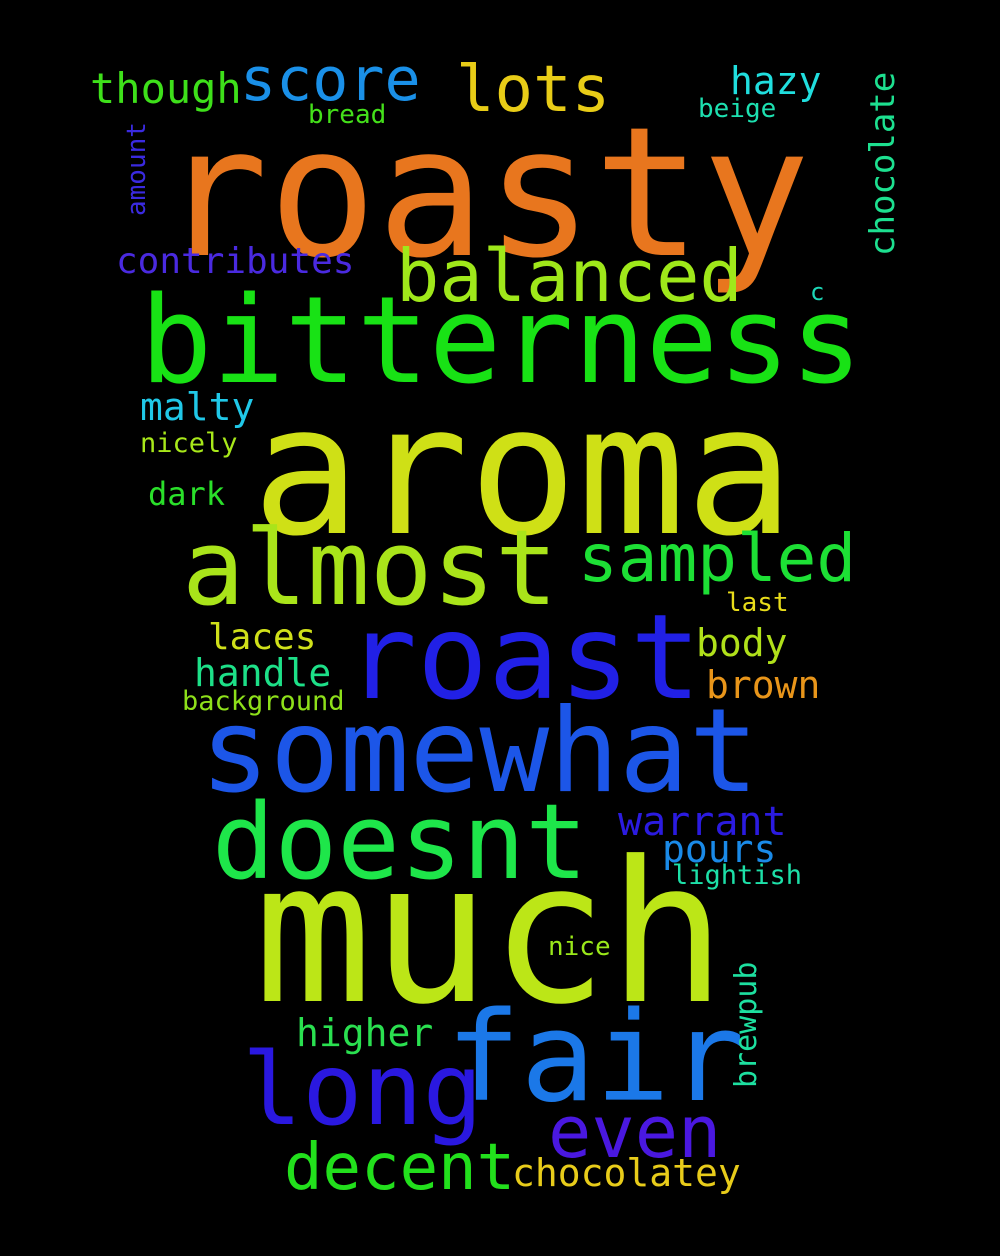 This screenshot has width=1000, height=1256. I want to click on word-brown: brown, so click(763, 685).